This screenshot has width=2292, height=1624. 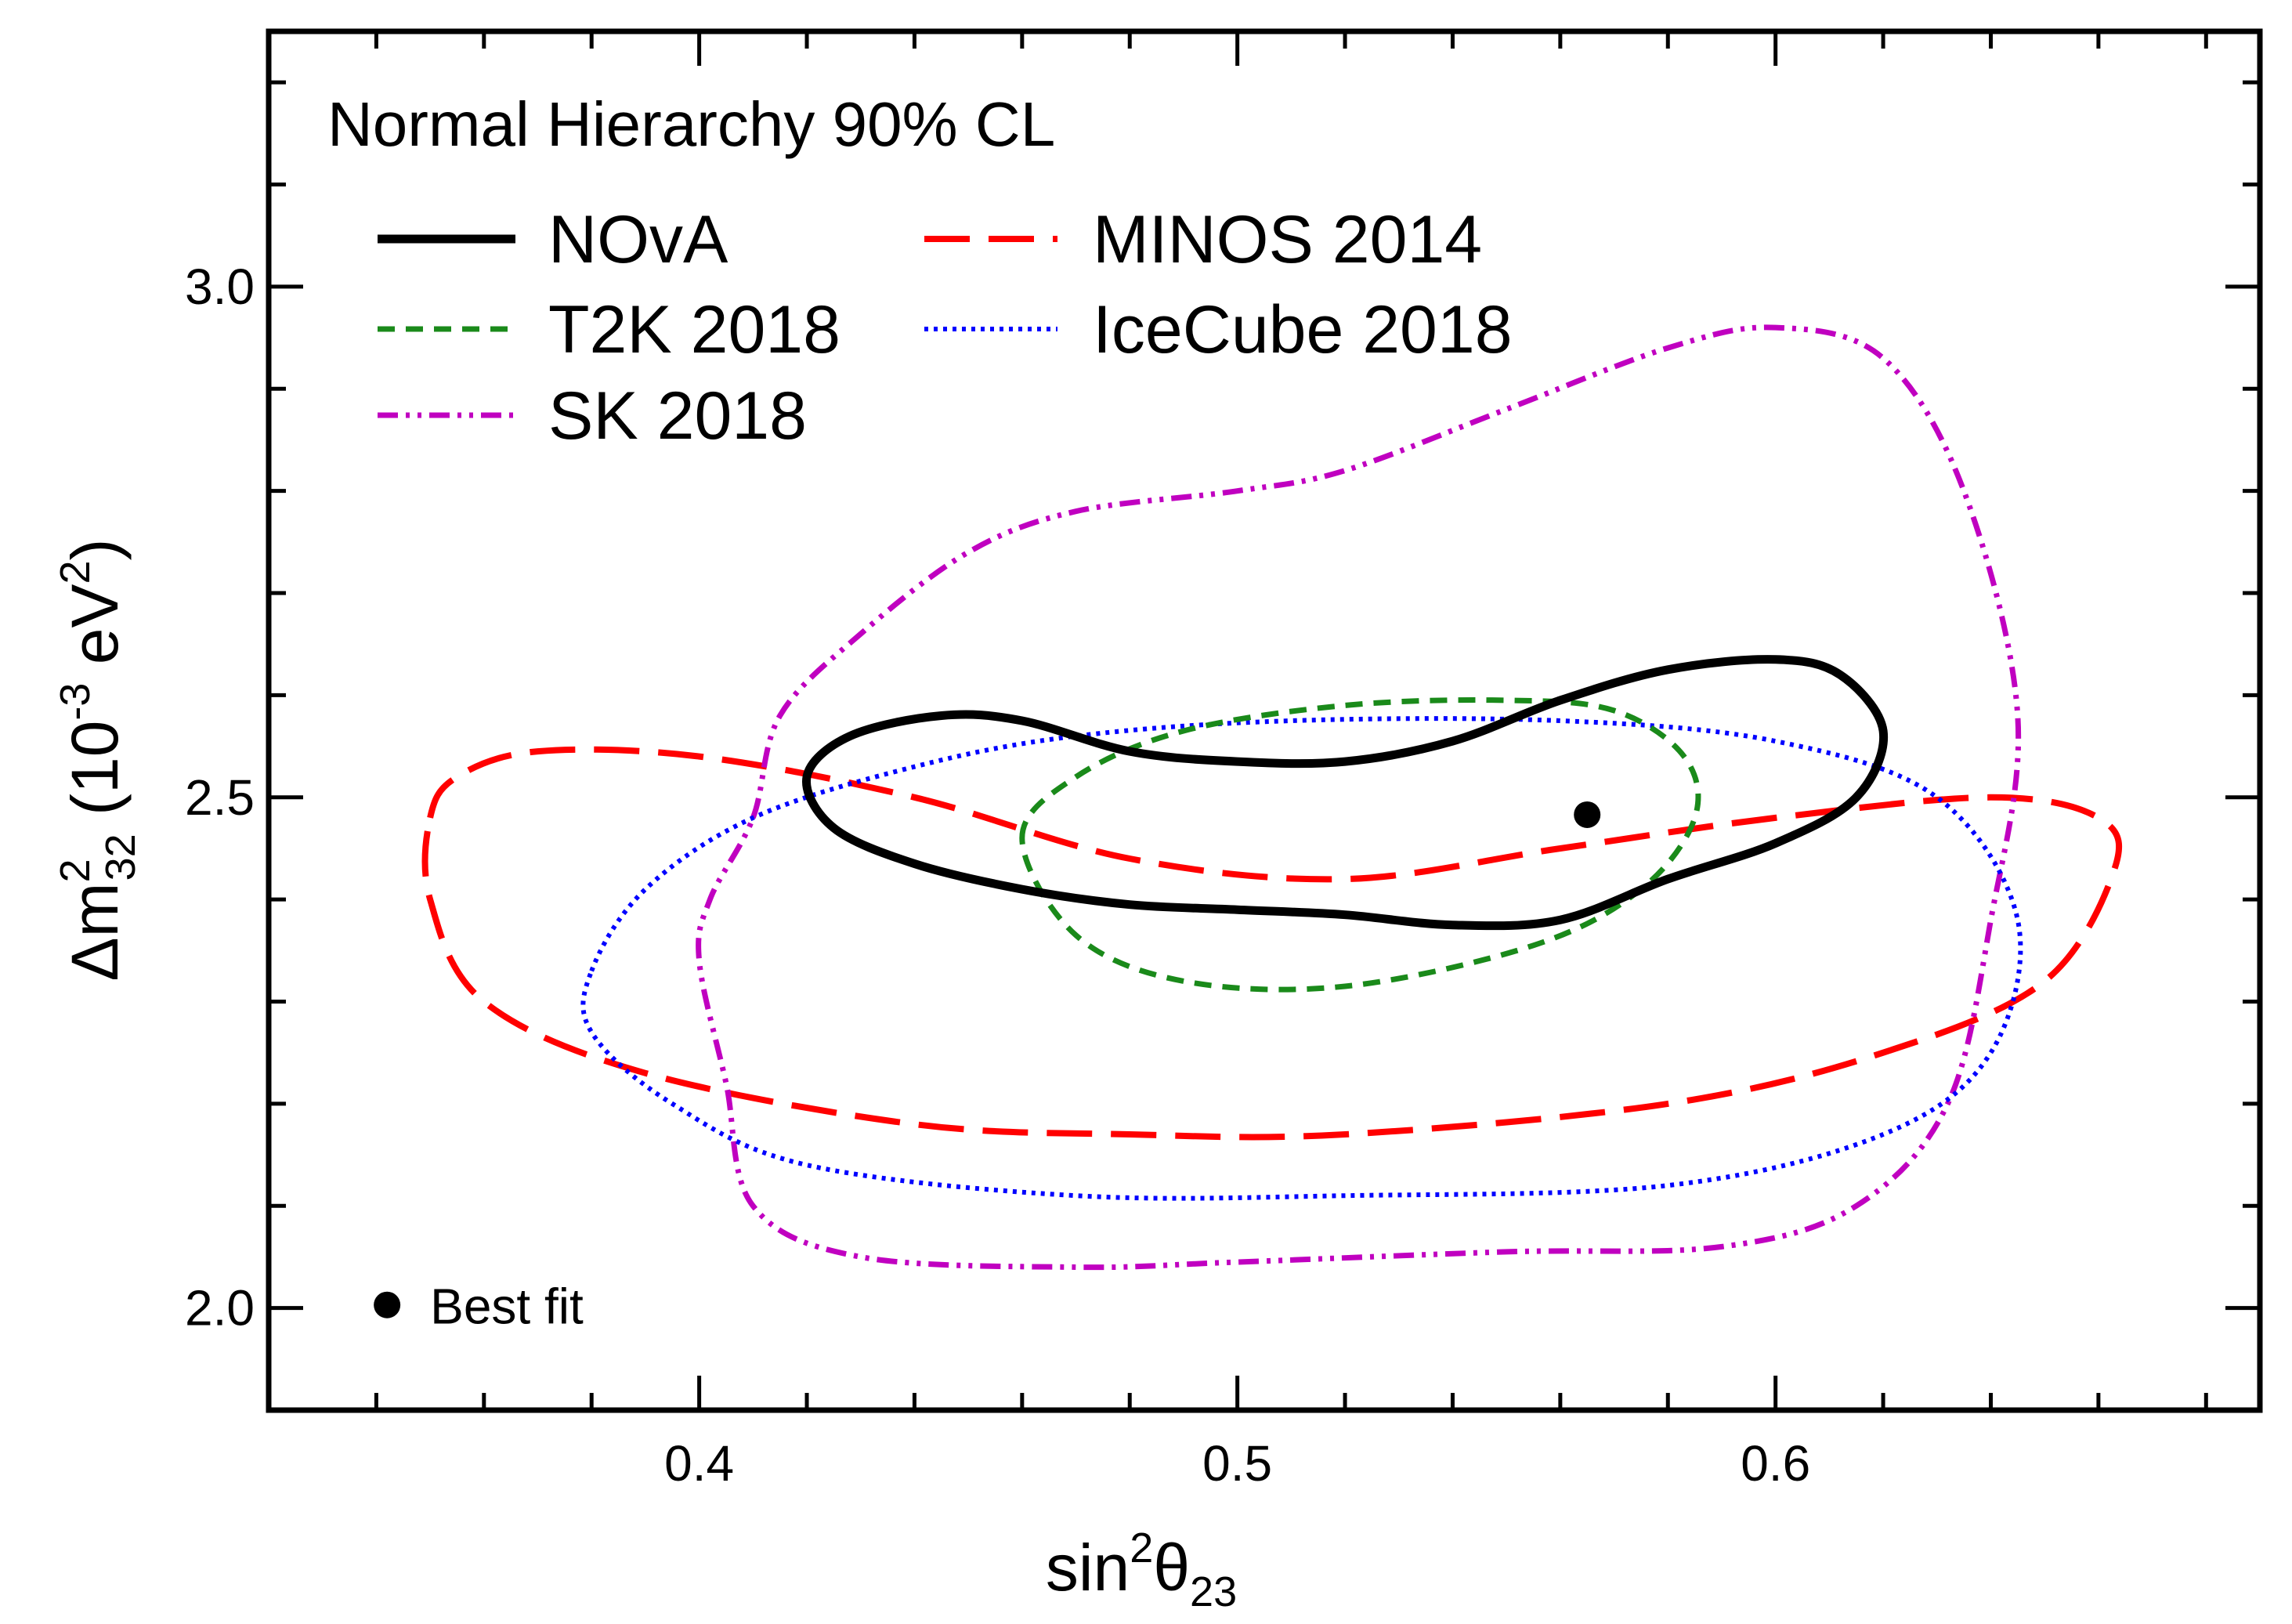 I want to click on legend-label-sk-2018: SK 2018, so click(x=677, y=416).